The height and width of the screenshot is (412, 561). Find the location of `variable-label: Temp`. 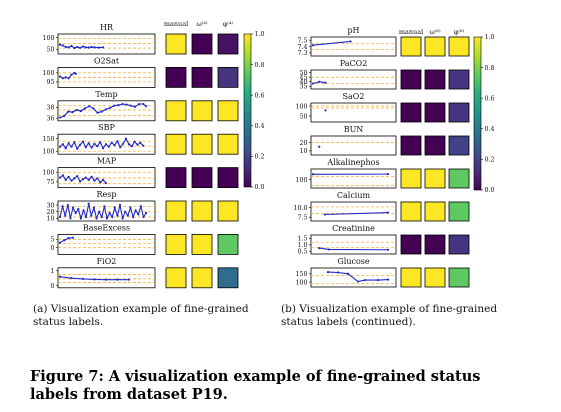

variable-label: Temp is located at coordinates (106, 94).